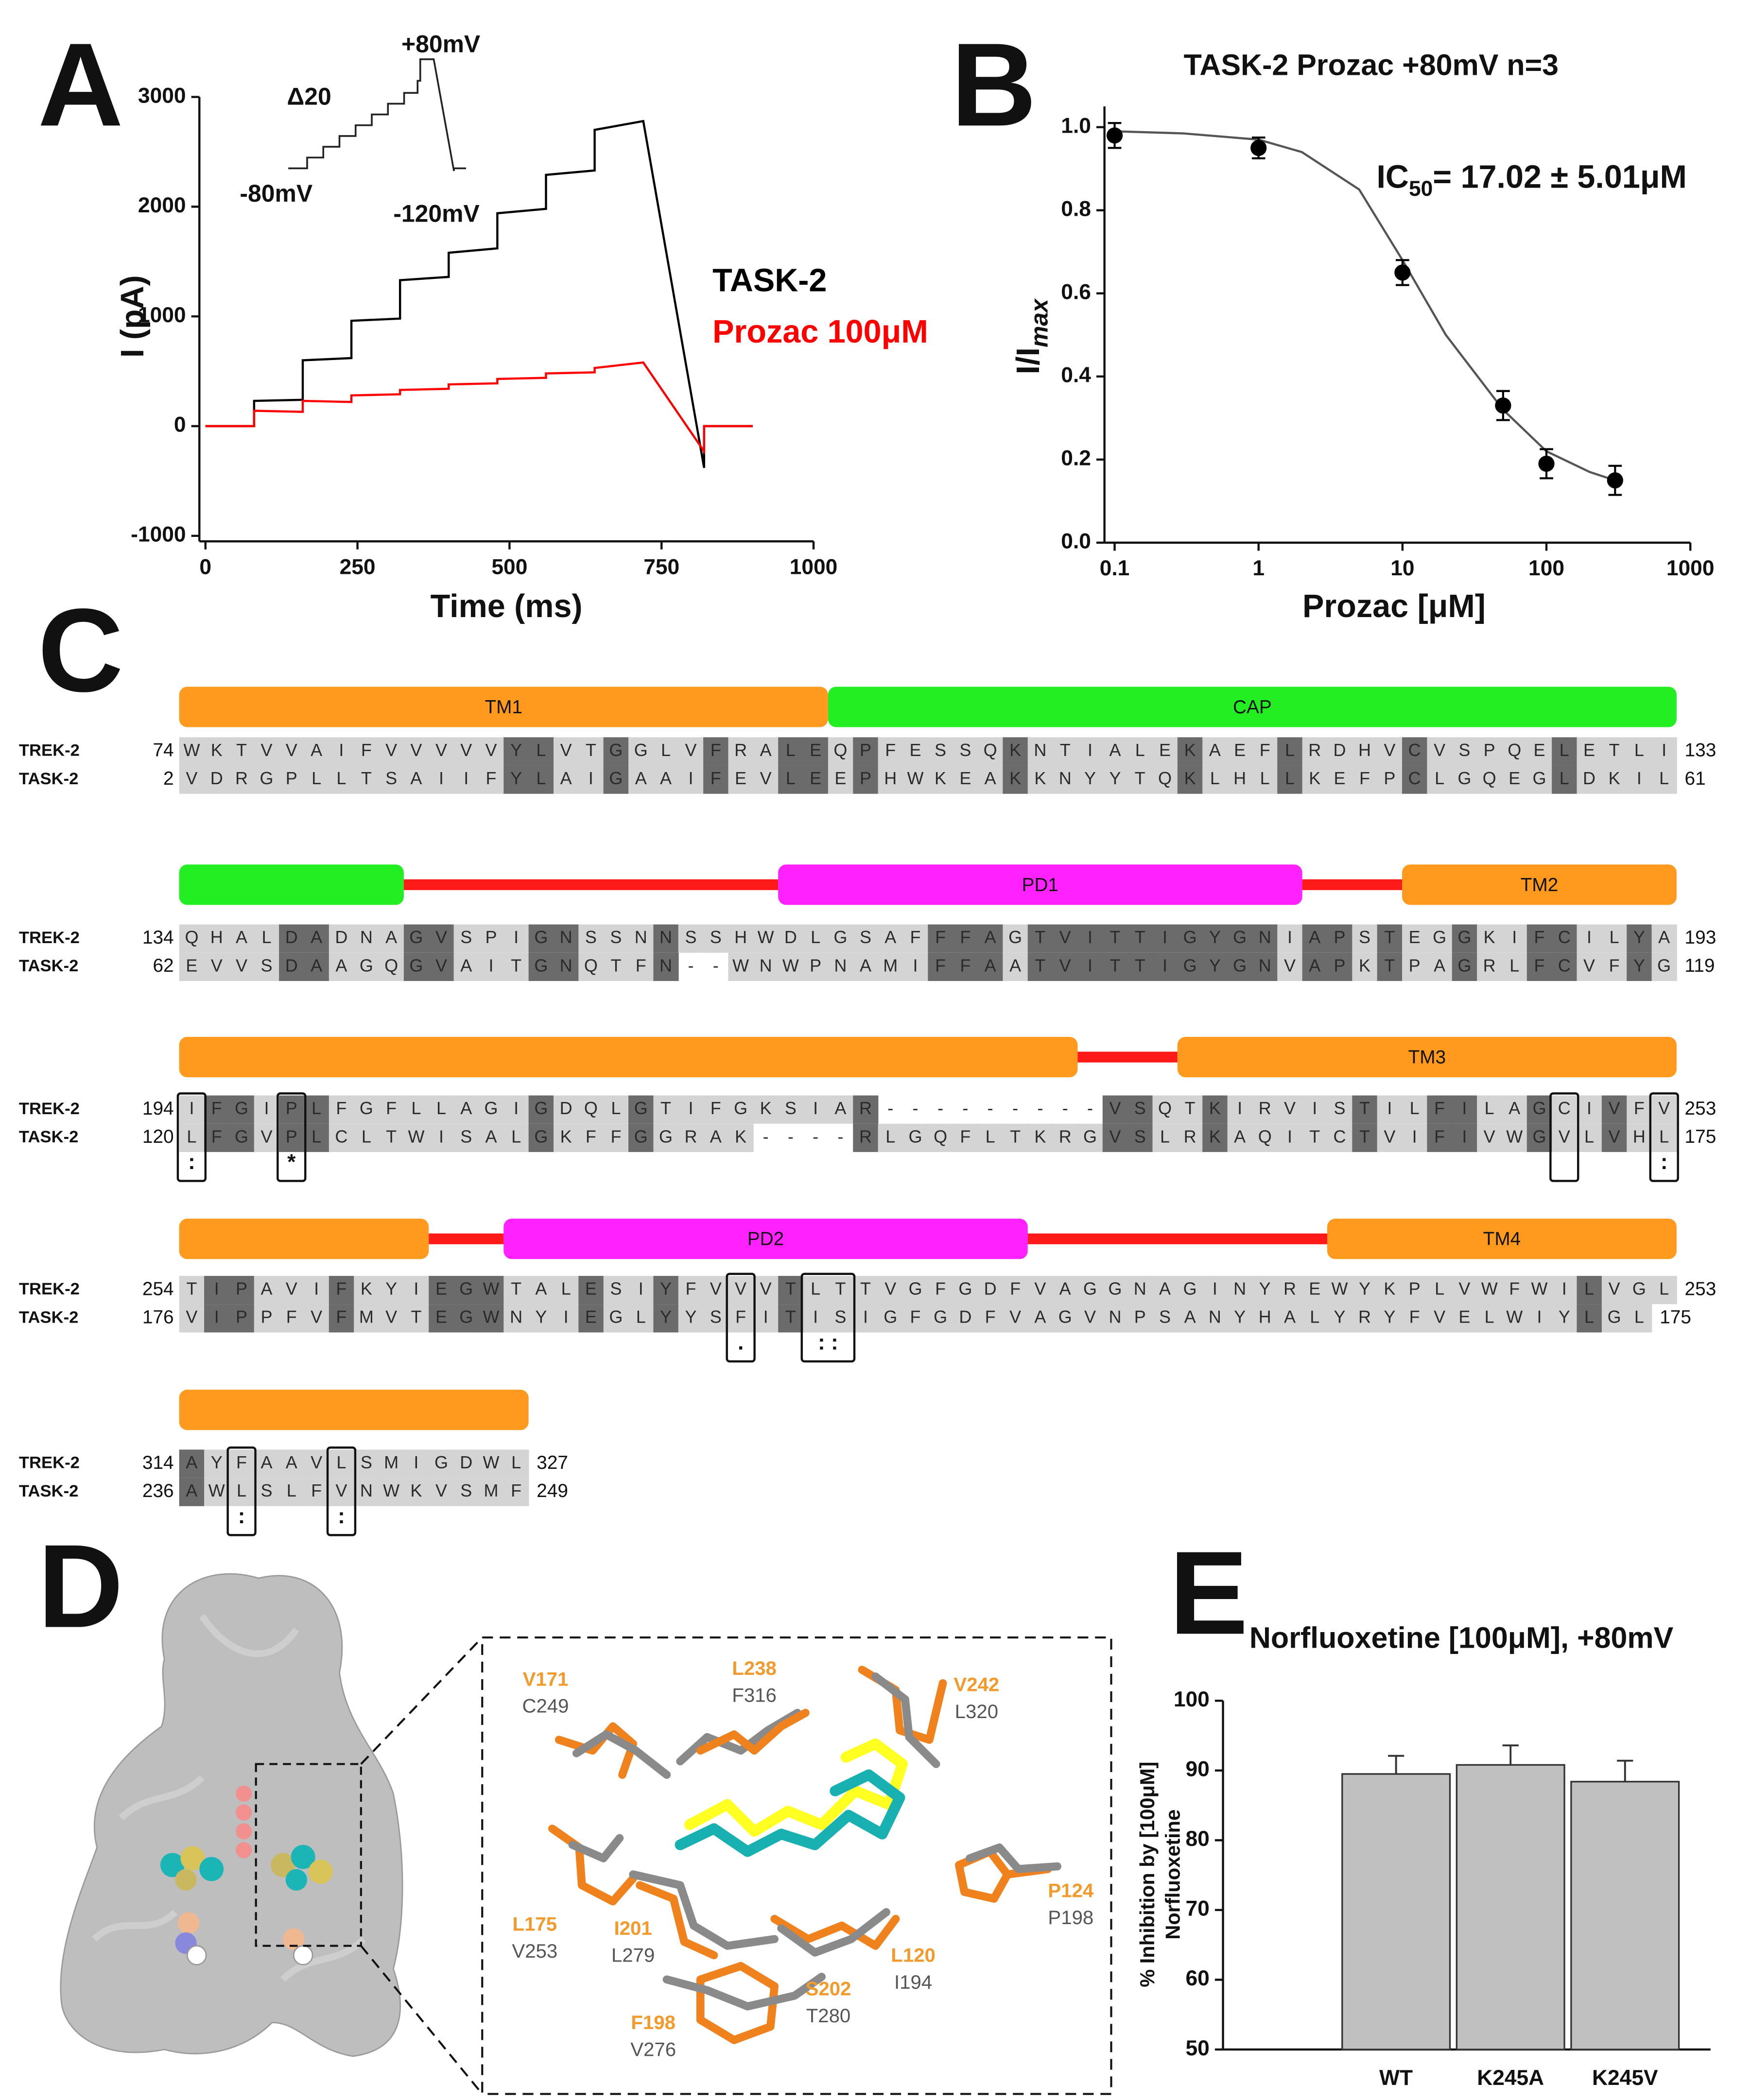 This screenshot has height=2100, width=1751. I want to click on conservation-box, so click(192, 1137).